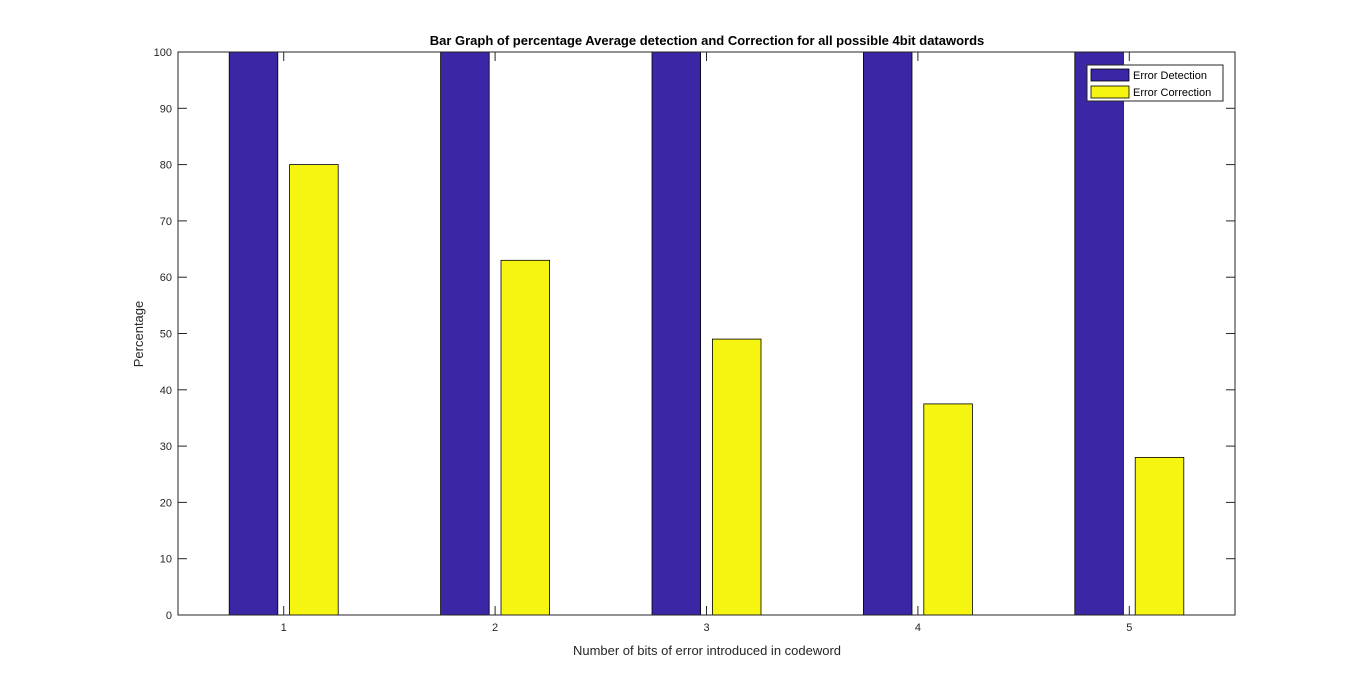 Image resolution: width=1366 pixels, height=691 pixels. Describe the element at coordinates (138, 334) in the screenshot. I see `y-axis-label: Percentage` at that location.